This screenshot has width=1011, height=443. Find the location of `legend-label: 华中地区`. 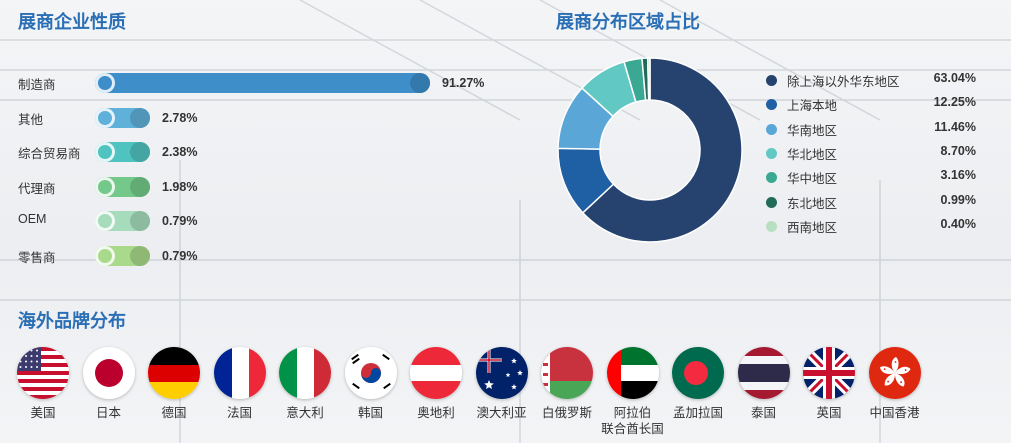

legend-label: 华中地区 is located at coordinates (812, 179).